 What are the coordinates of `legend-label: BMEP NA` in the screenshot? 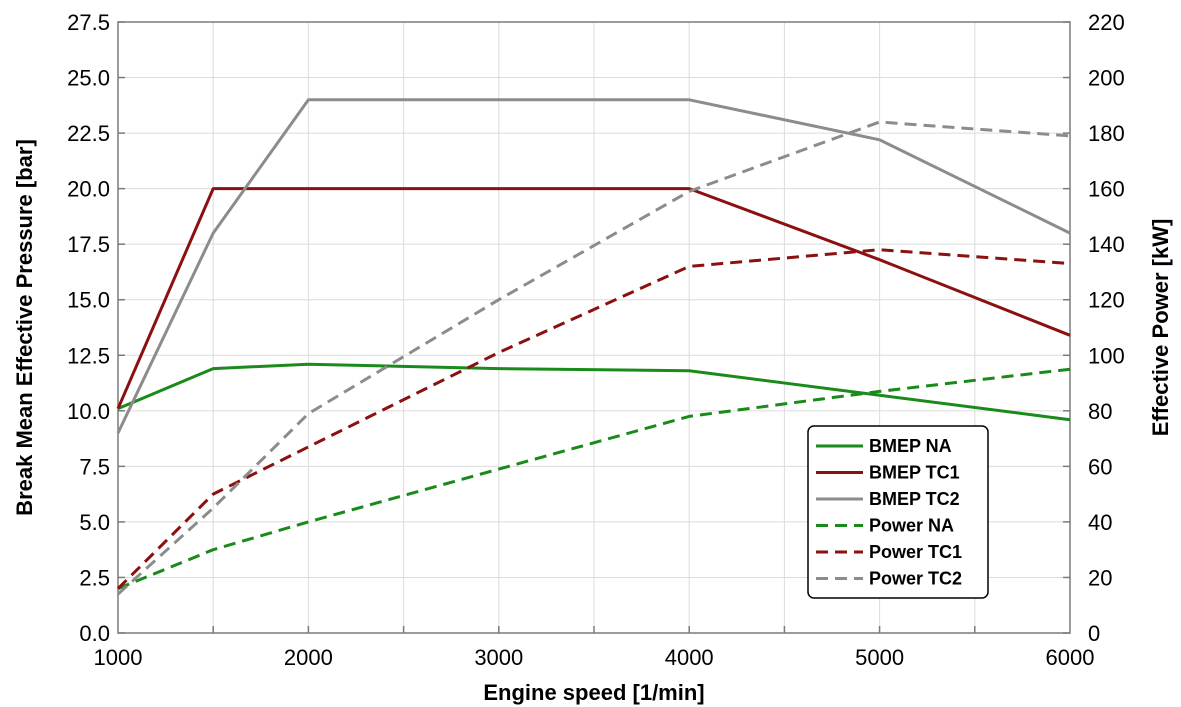 It's located at (910, 446).